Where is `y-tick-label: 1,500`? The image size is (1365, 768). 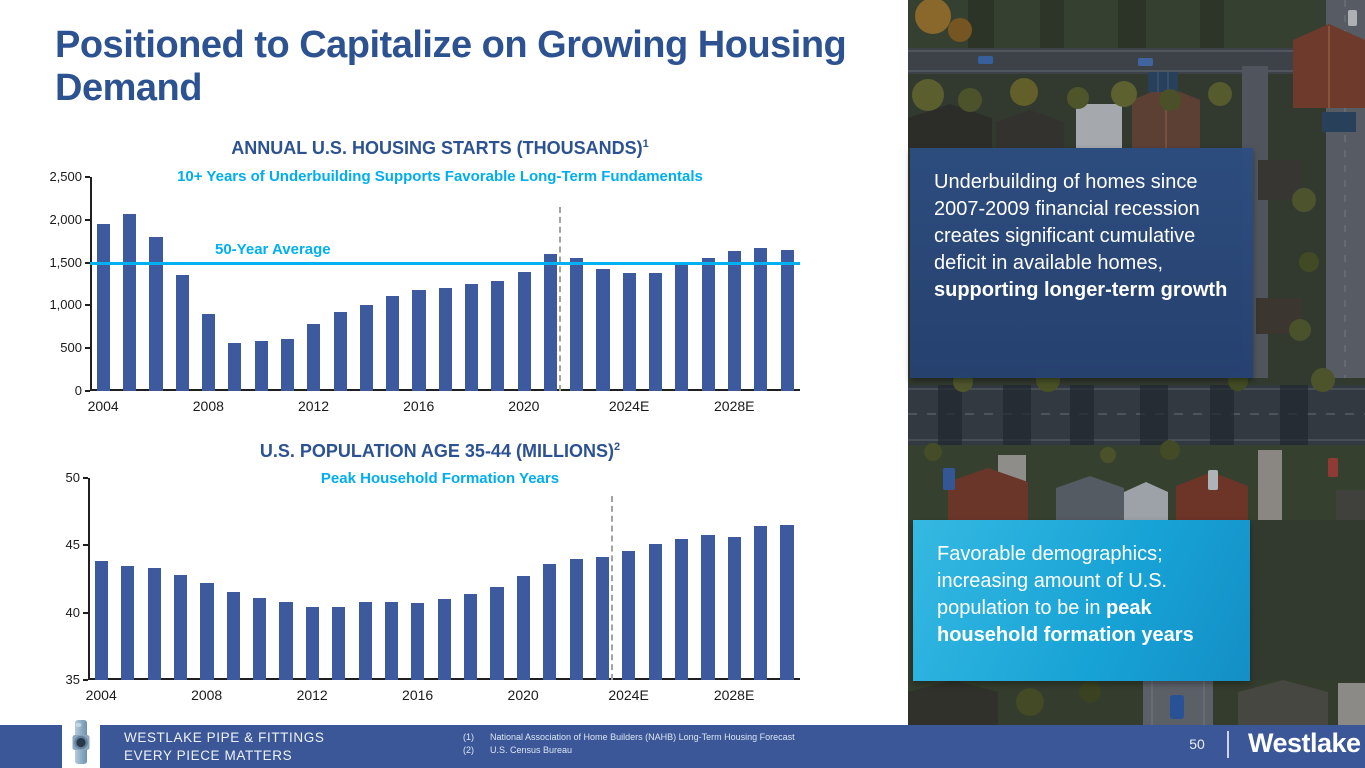
y-tick-label: 1,500 is located at coordinates (65, 262).